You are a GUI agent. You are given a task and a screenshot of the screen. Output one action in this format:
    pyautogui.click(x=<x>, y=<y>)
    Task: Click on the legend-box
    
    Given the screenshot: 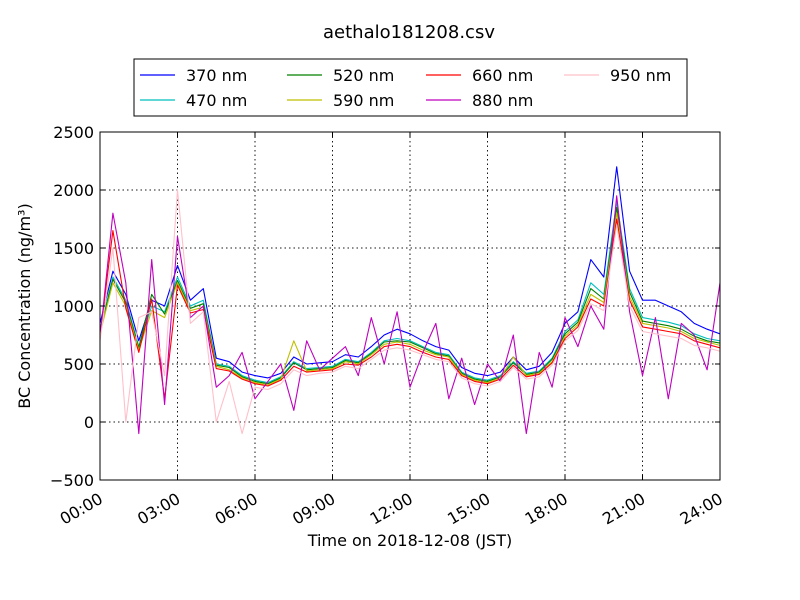 What is the action you would take?
    pyautogui.click(x=410, y=87)
    